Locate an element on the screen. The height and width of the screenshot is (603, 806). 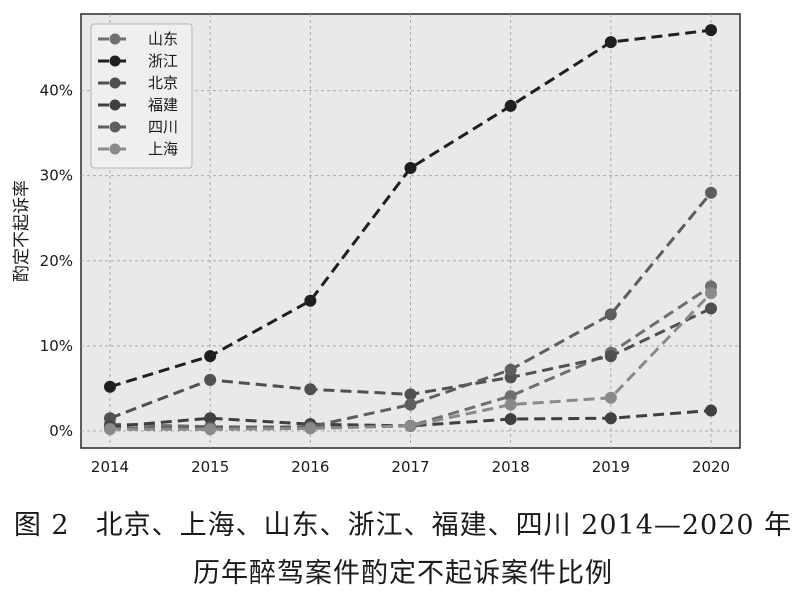
figure-caption-line-2: 历年醉驾案件酌定不起诉案件比例 is located at coordinates (403, 570).